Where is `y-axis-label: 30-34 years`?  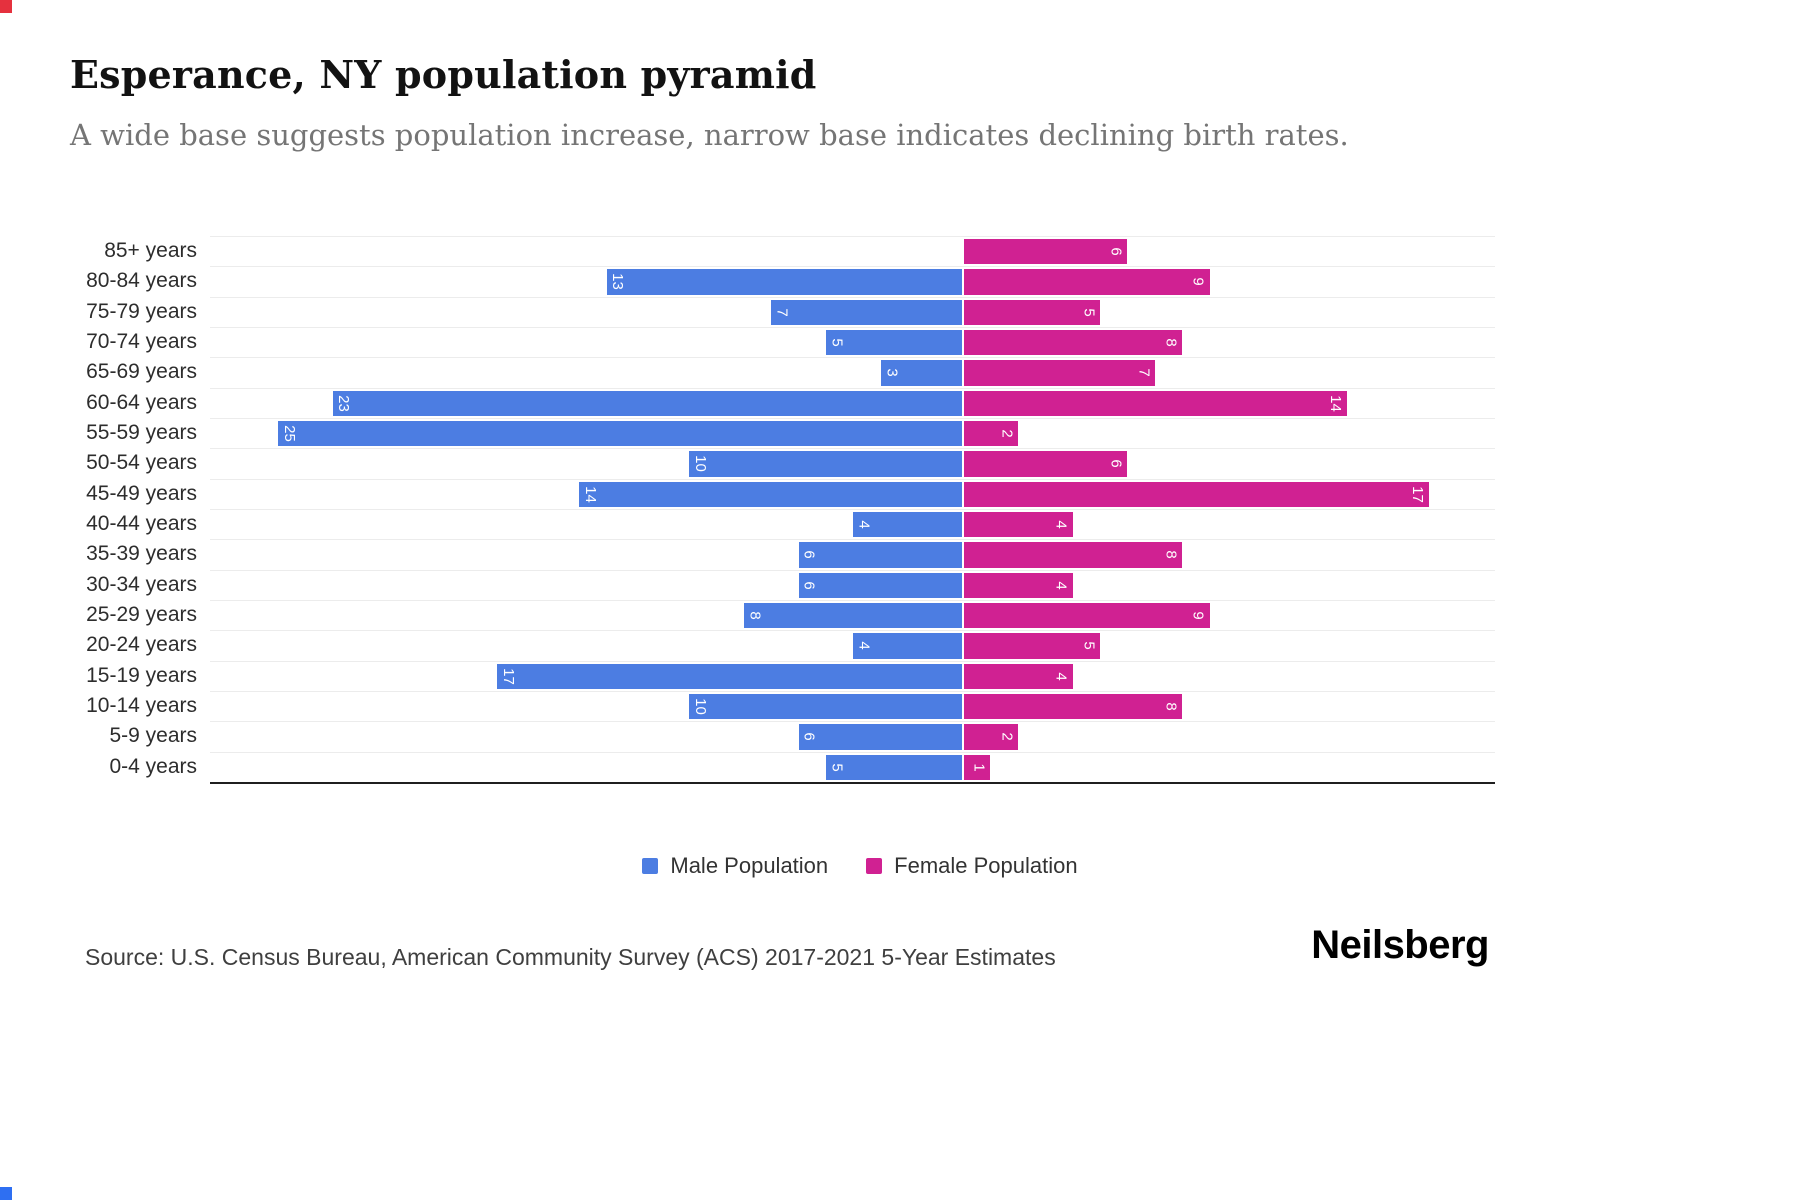 y-axis-label: 30-34 years is located at coordinates (141, 584).